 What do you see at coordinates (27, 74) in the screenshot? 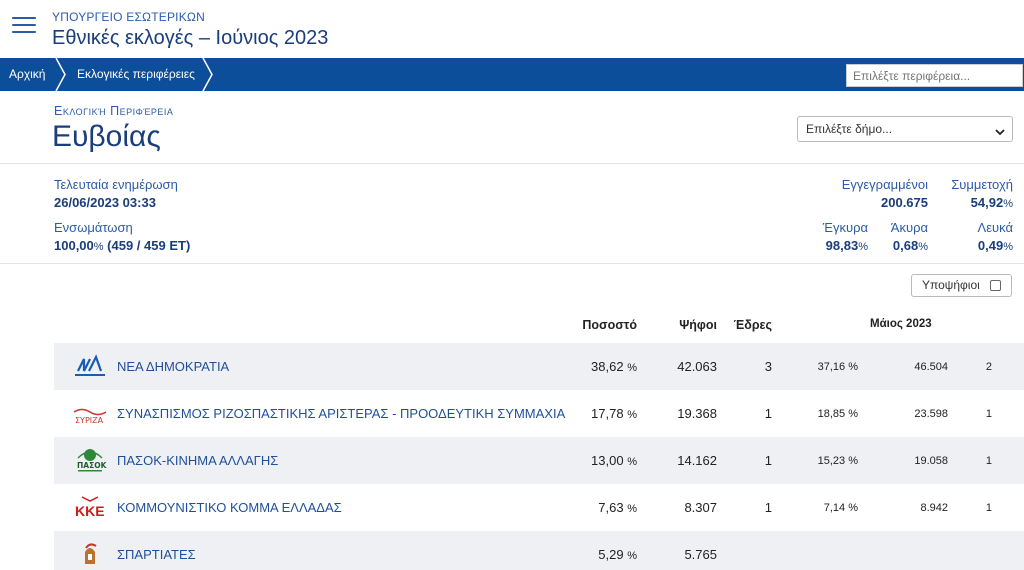
I see `breadcrumb-home: Αρχική` at bounding box center [27, 74].